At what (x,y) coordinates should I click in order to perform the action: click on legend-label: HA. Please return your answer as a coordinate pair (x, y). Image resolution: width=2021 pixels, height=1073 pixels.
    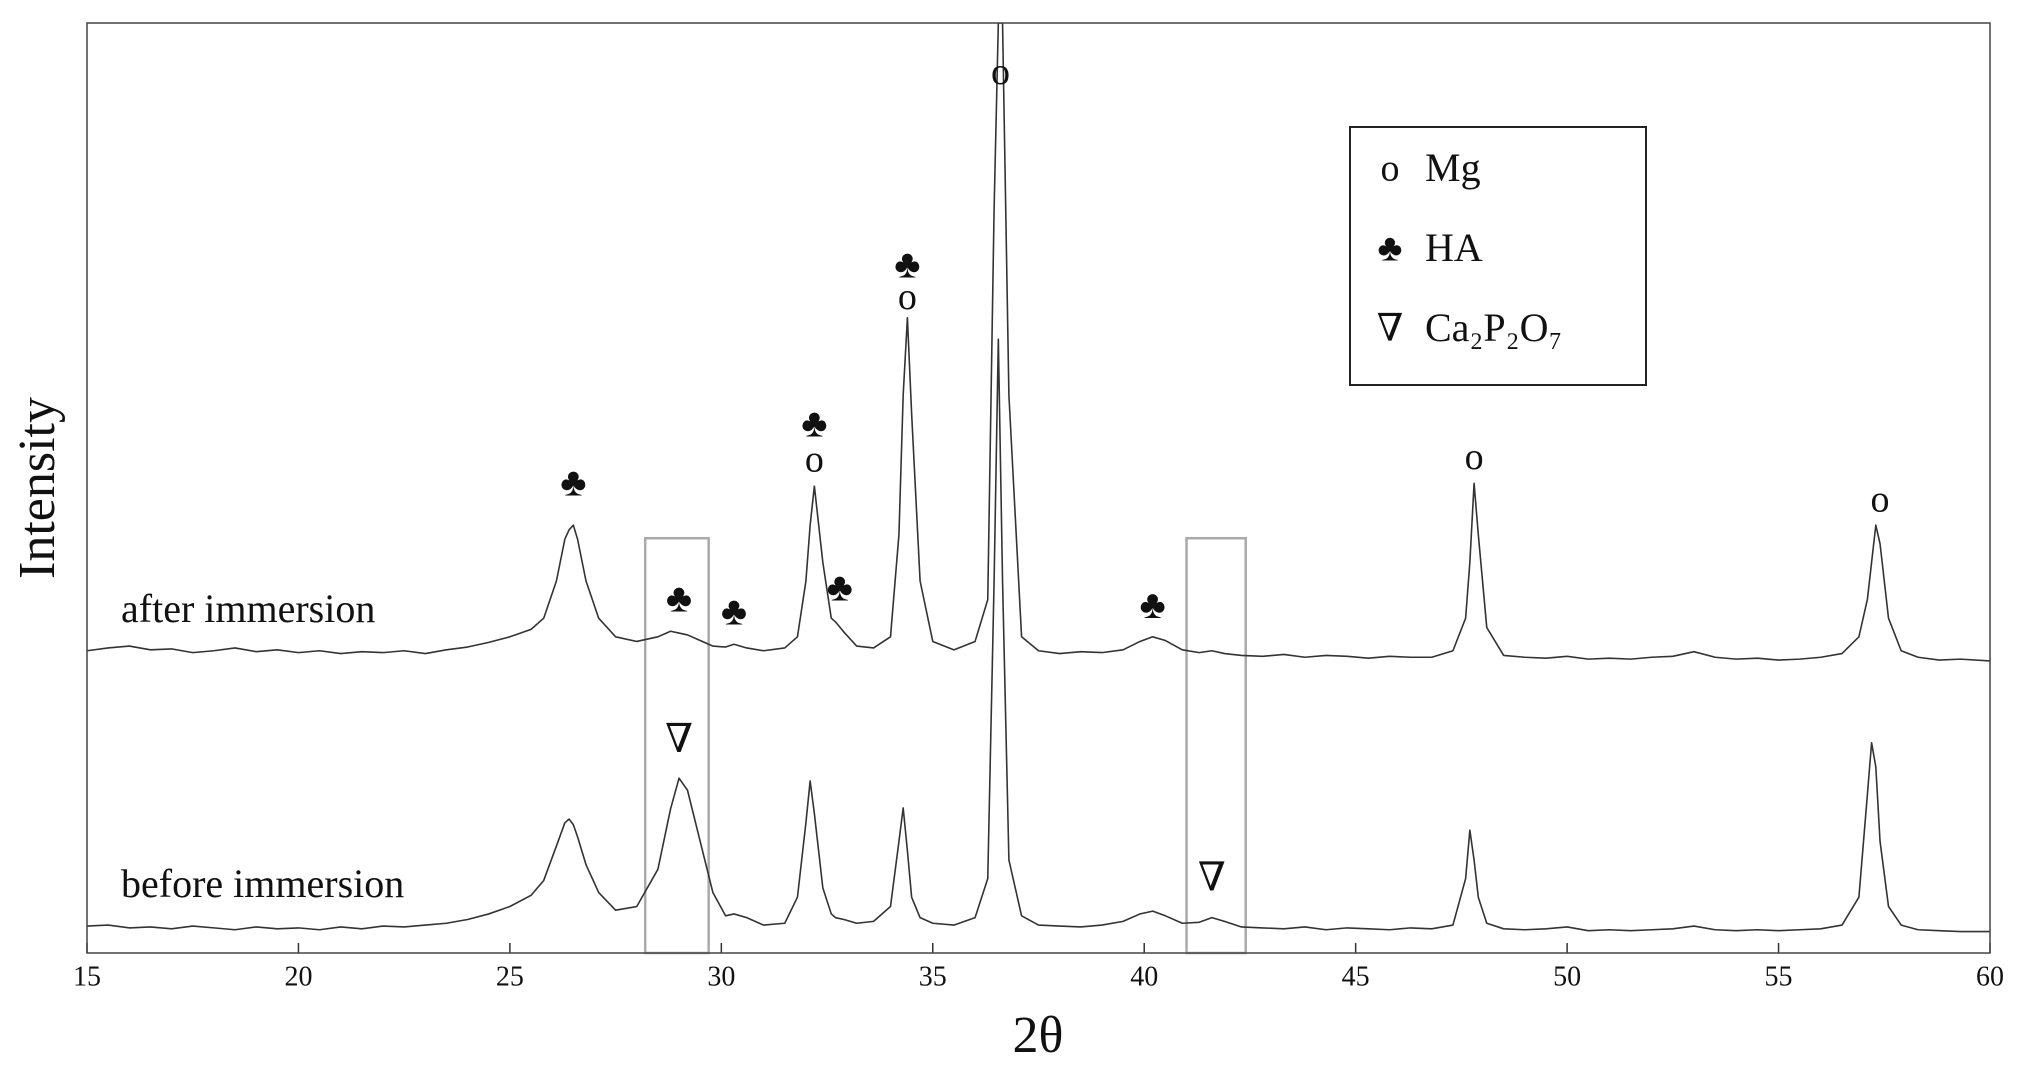
    Looking at the image, I should click on (1454, 247).